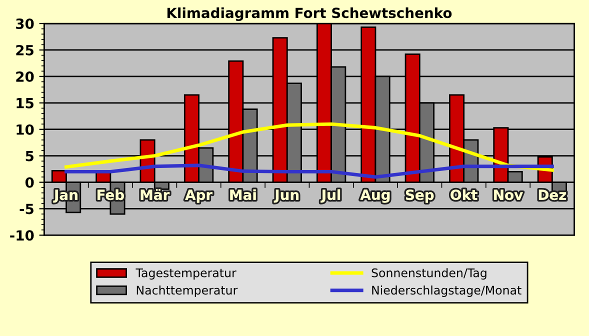 The height and width of the screenshot is (336, 589). I want to click on x-tick-label: Mai, so click(243, 194).